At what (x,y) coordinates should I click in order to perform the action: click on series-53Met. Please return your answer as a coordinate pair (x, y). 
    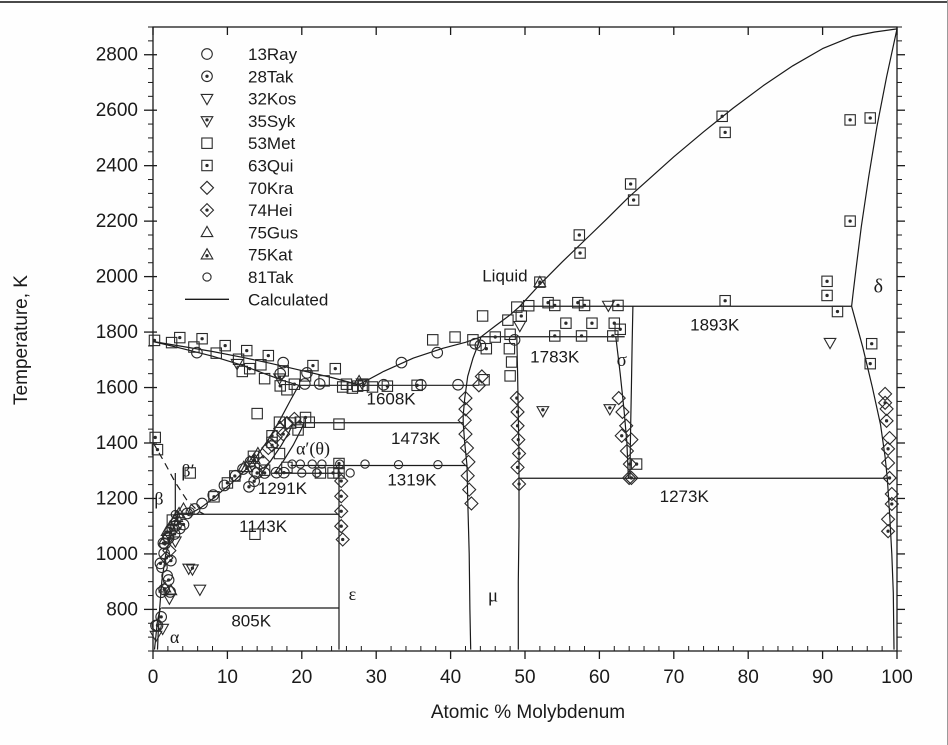
    Looking at the image, I should click on (350, 419).